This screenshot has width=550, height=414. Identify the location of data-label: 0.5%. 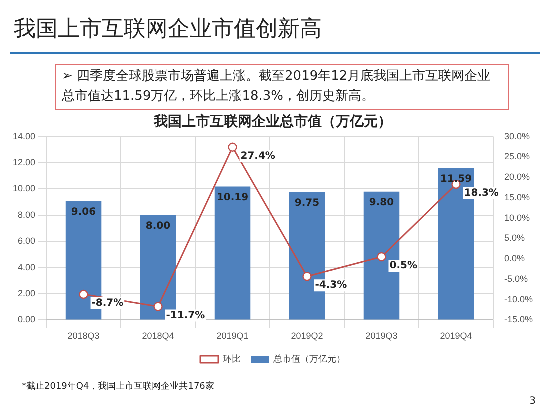
(404, 266).